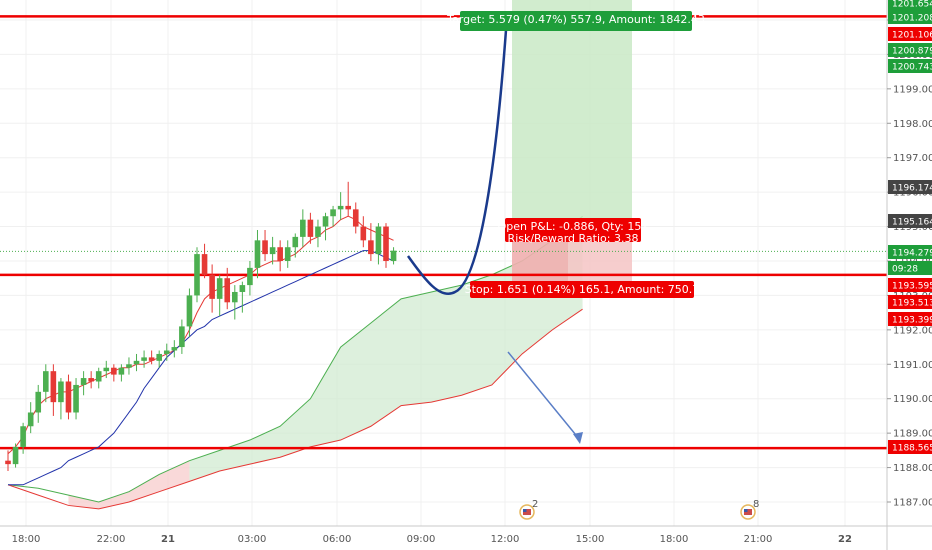 This screenshot has height=550, width=932. What do you see at coordinates (528, 509) in the screenshot?
I see `event-marker: 2` at bounding box center [528, 509].